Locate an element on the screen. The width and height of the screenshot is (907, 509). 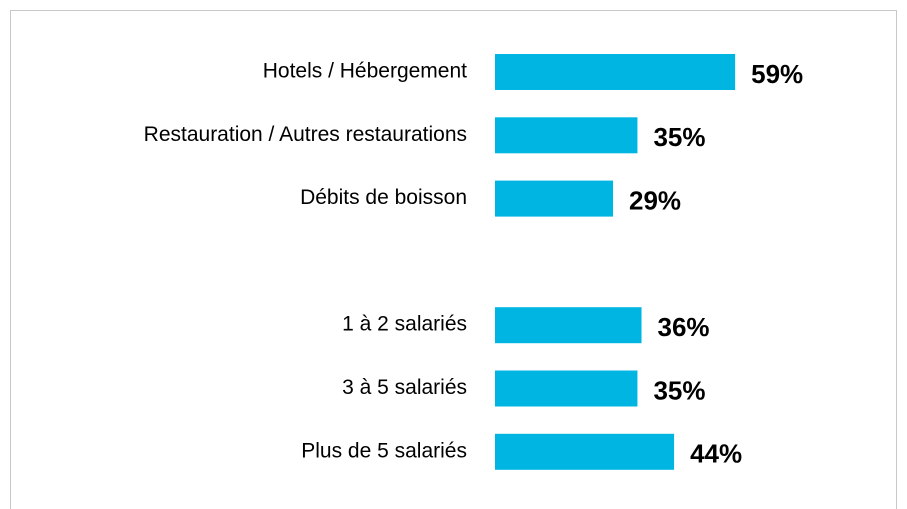
category-label: Débits de boisson is located at coordinates (383, 197).